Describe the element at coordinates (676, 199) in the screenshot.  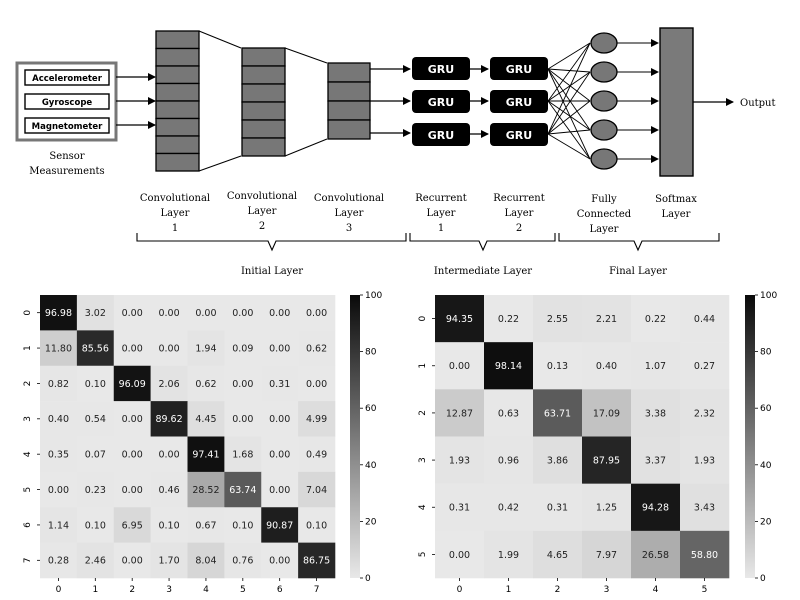
I see `softmax-label-line1: Softmax` at that location.